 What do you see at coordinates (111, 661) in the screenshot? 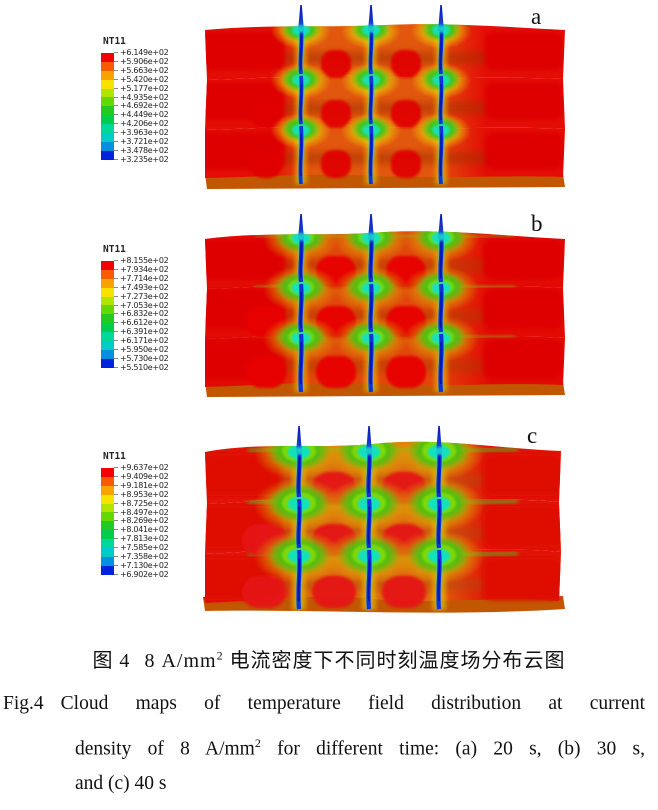
I see `caption-cn-fig-label: 图 4` at bounding box center [111, 661].